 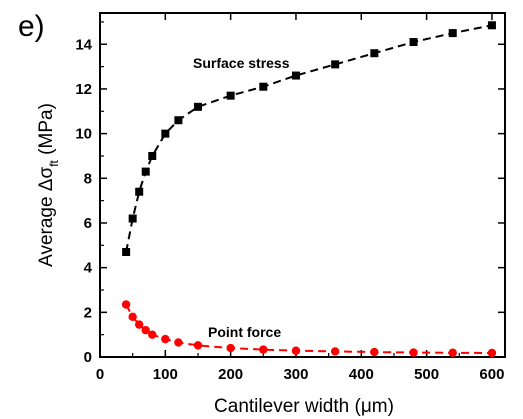 I want to click on y-tick-label: 2, so click(x=88, y=312).